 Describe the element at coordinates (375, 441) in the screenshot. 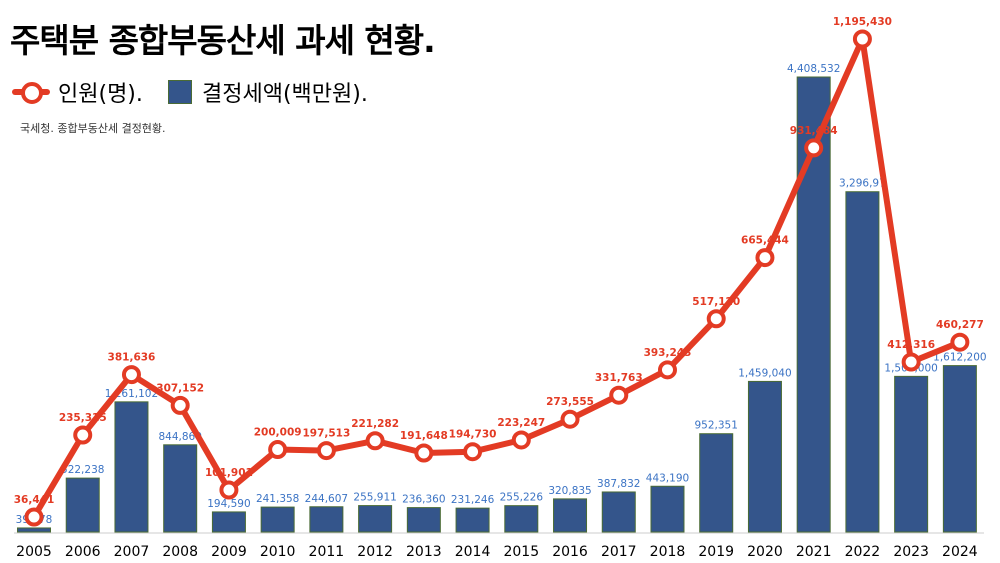

I see `point-2012` at that location.